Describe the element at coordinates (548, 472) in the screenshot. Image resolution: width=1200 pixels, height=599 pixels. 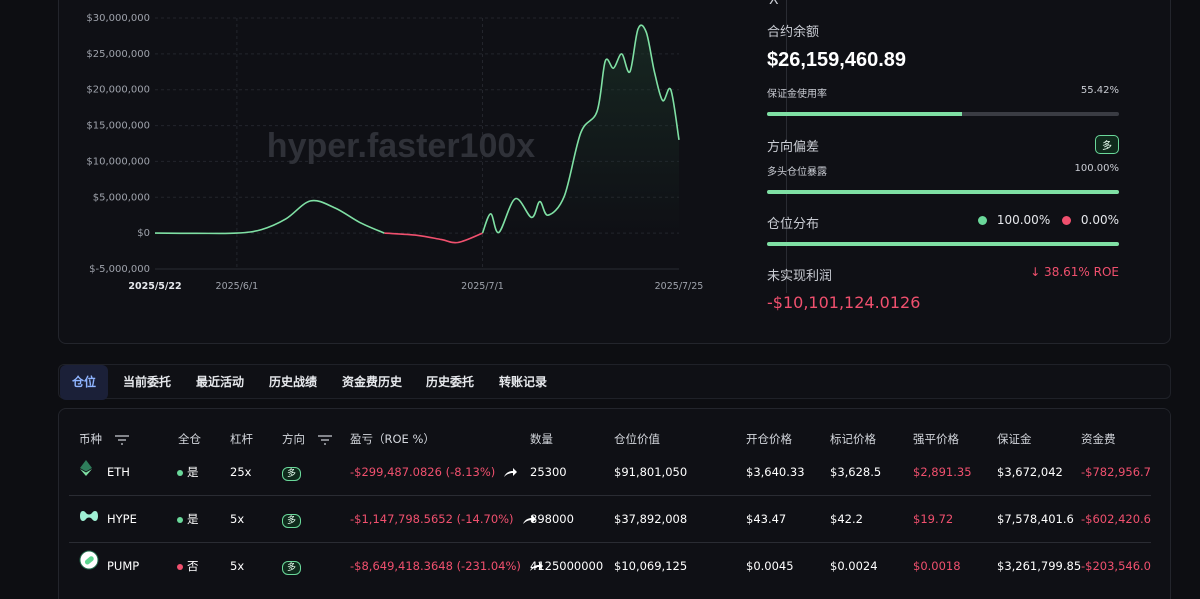
I see `qty-cell: 25300` at that location.